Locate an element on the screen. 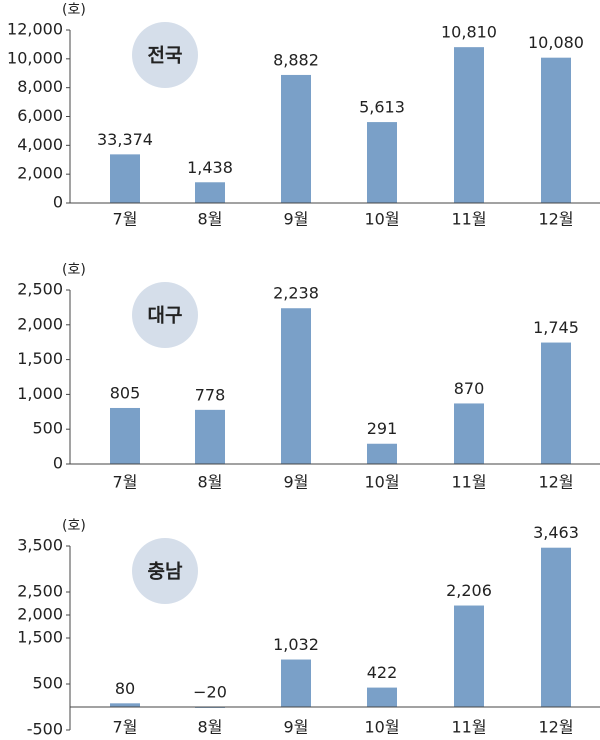 The height and width of the screenshot is (740, 600). badge-title: 대구 is located at coordinates (165, 316).